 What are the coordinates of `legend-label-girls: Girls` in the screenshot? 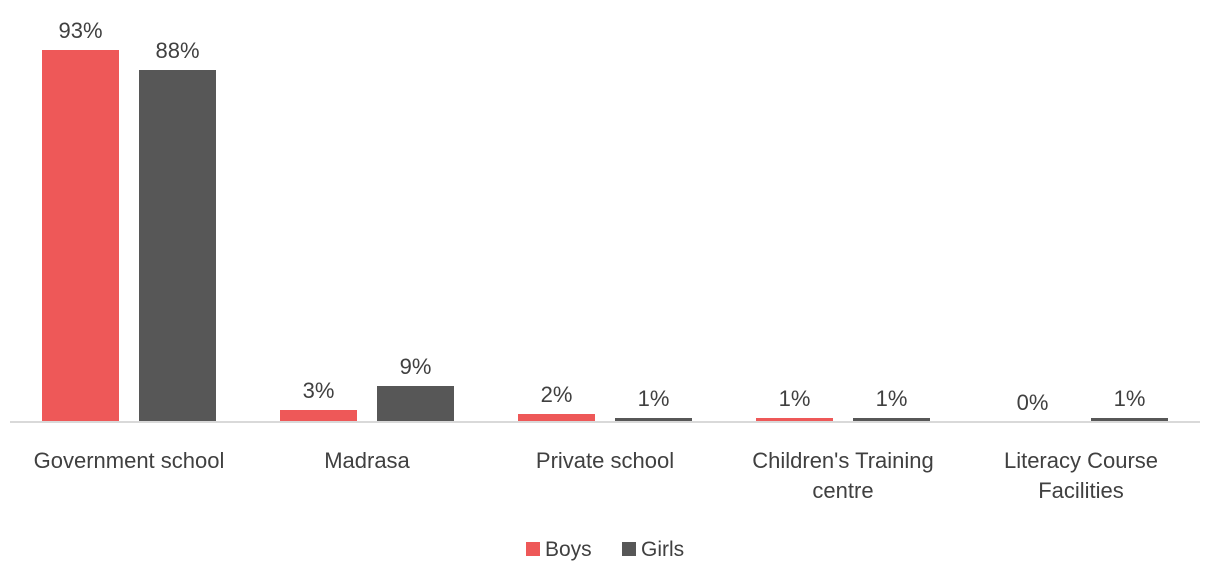 It's located at (662, 549).